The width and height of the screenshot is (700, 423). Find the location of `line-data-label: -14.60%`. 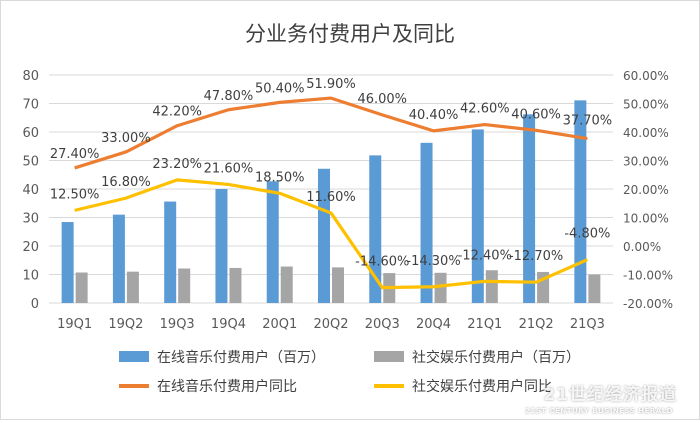

line-data-label: -14.60% is located at coordinates (382, 262).